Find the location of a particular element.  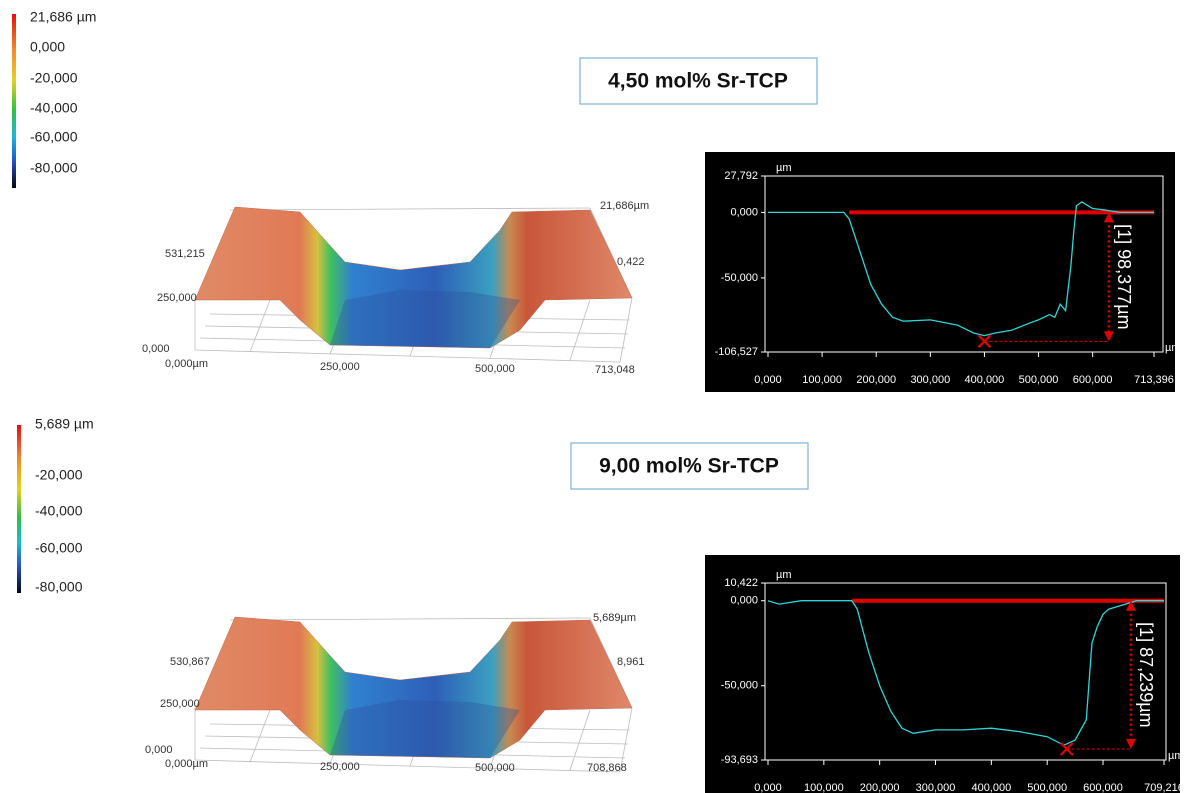

colorbar-label: 0,000 is located at coordinates (47, 47).